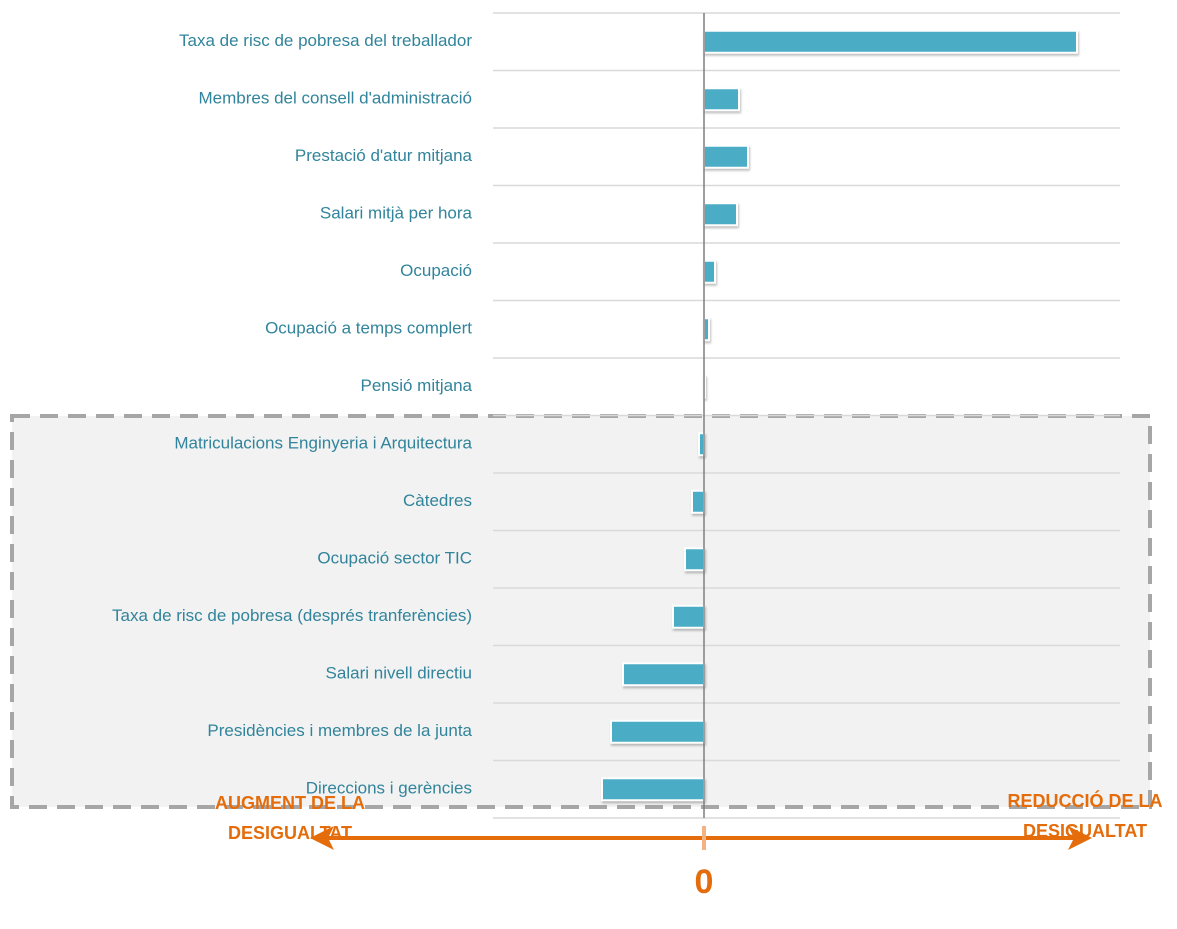 Image resolution: width=1177 pixels, height=929 pixels. Describe the element at coordinates (416, 385) in the screenshot. I see `category-label: Pensió mitjana` at that location.